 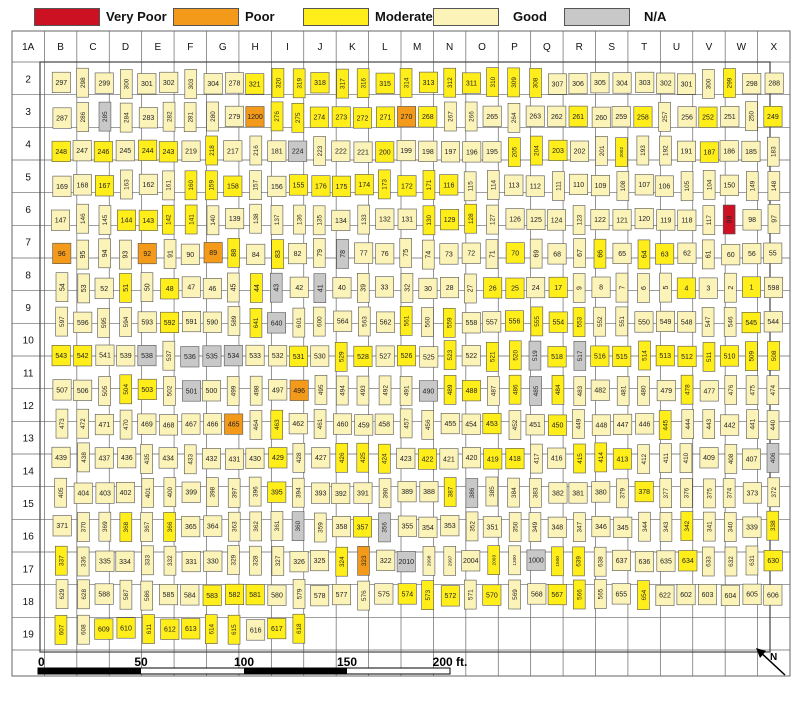 What do you see at coordinates (234, 116) in the screenshot?
I see `plot-279: 279` at bounding box center [234, 116].